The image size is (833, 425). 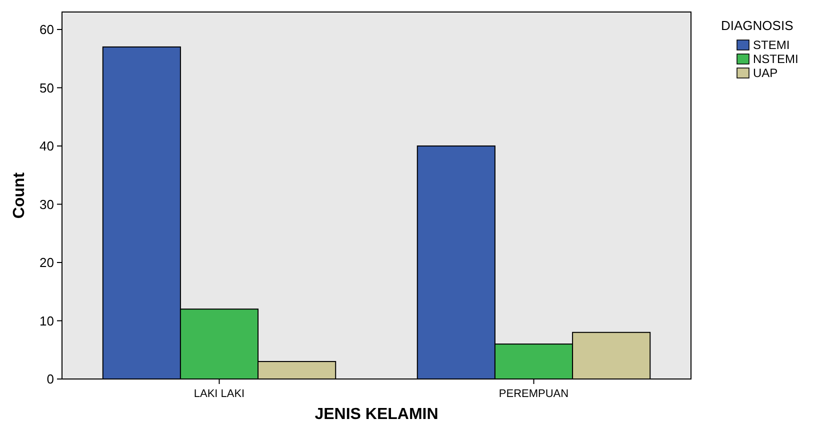 What do you see at coordinates (47, 262) in the screenshot?
I see `y-tick-label: 20` at bounding box center [47, 262].